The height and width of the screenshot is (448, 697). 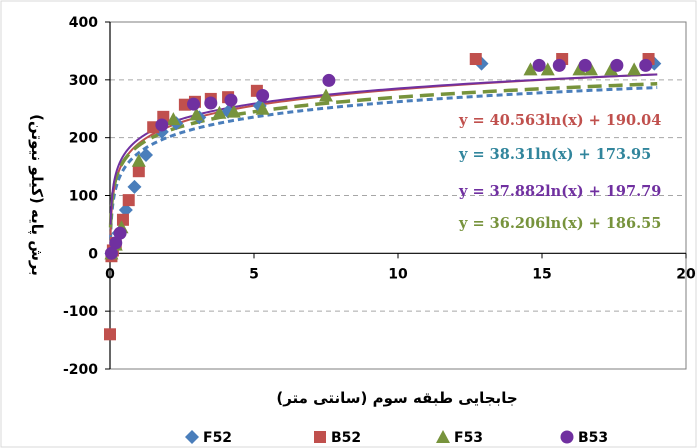 I want to click on x-tick-label: 20, so click(x=686, y=274).